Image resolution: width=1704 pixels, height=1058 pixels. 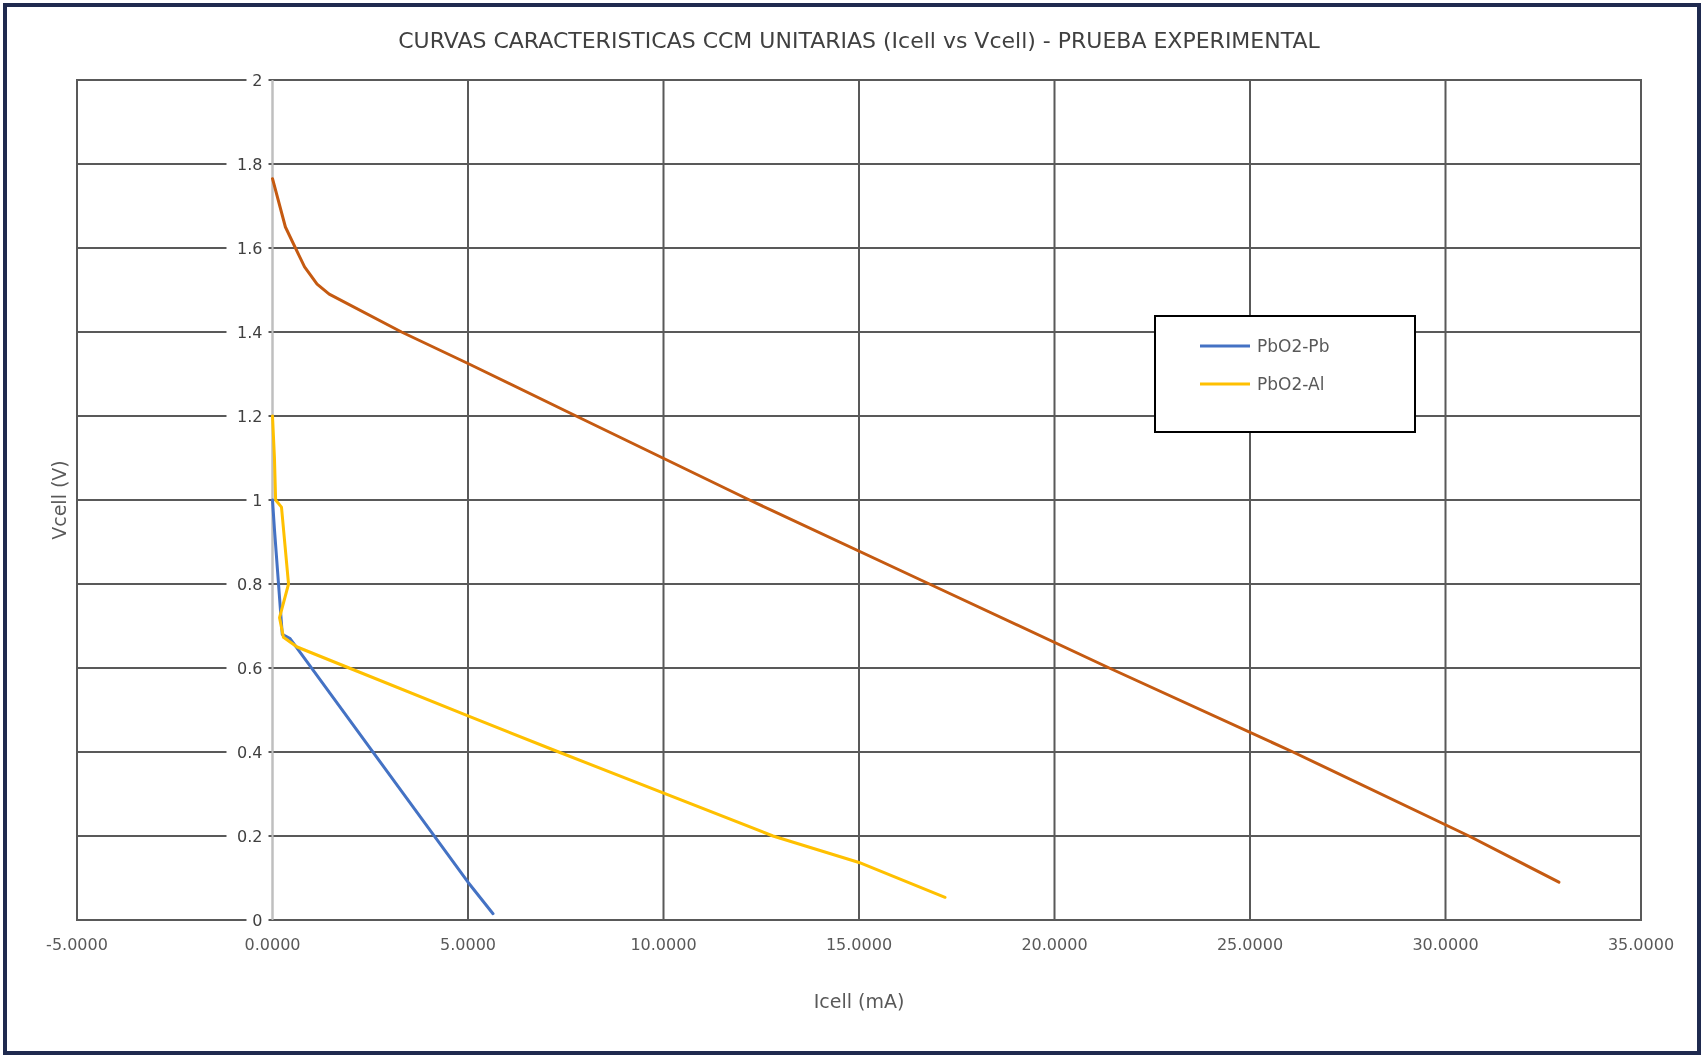 What do you see at coordinates (468, 944) in the screenshot?
I see `x-tick-label: 5.0000` at bounding box center [468, 944].